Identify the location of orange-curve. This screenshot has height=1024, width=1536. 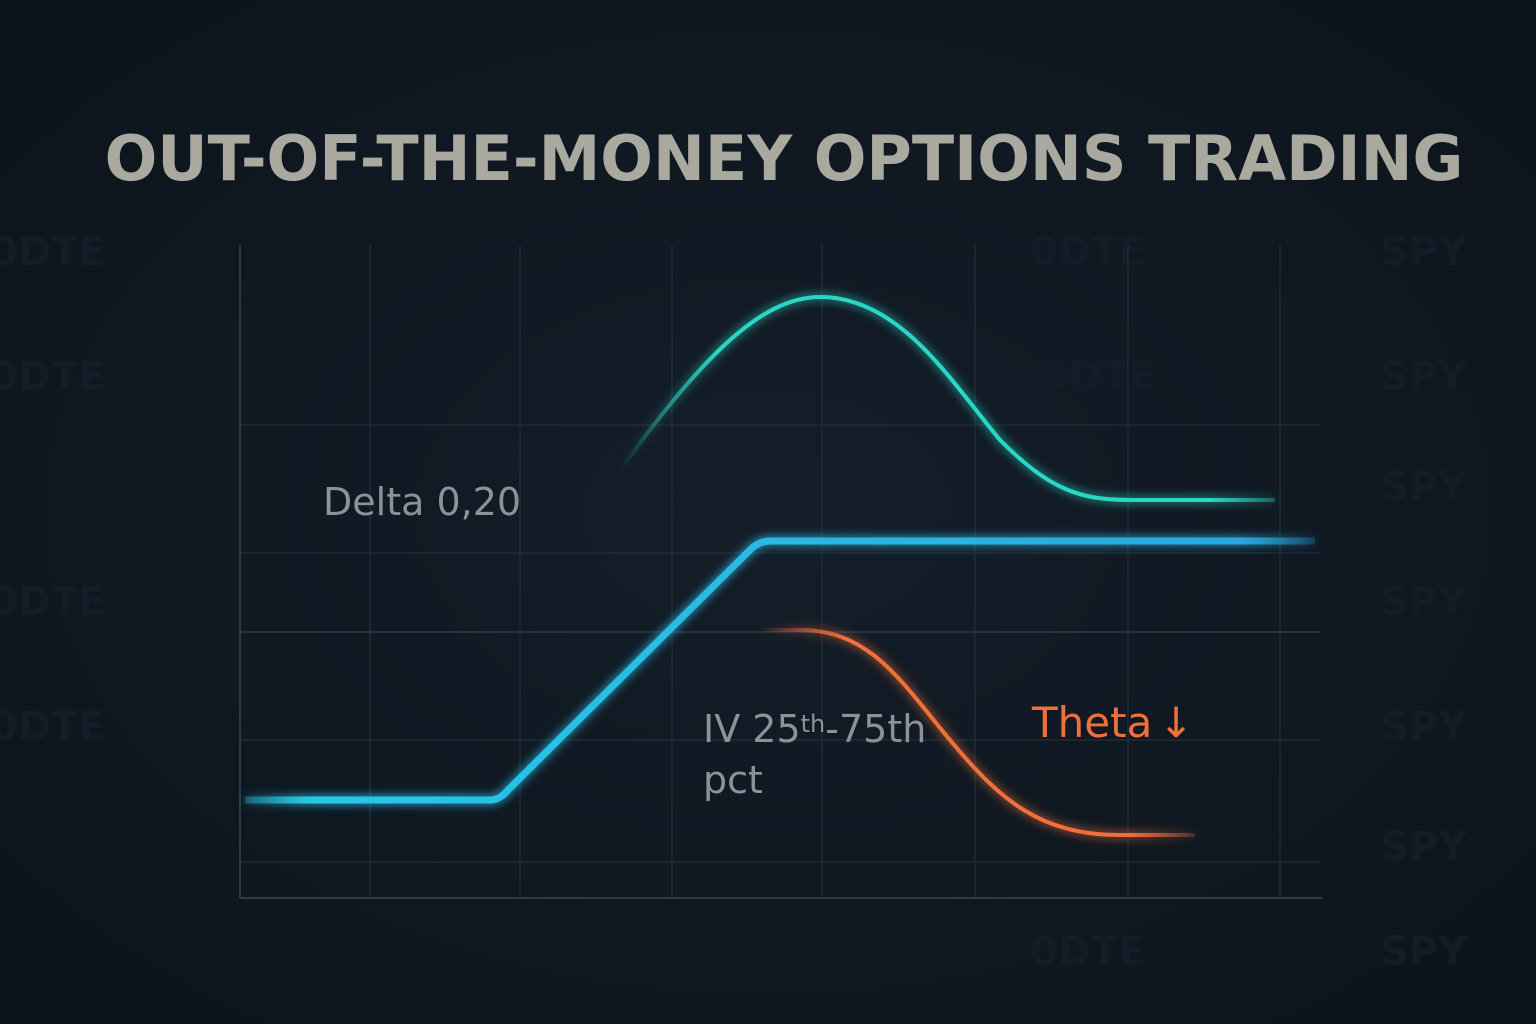
(977, 732).